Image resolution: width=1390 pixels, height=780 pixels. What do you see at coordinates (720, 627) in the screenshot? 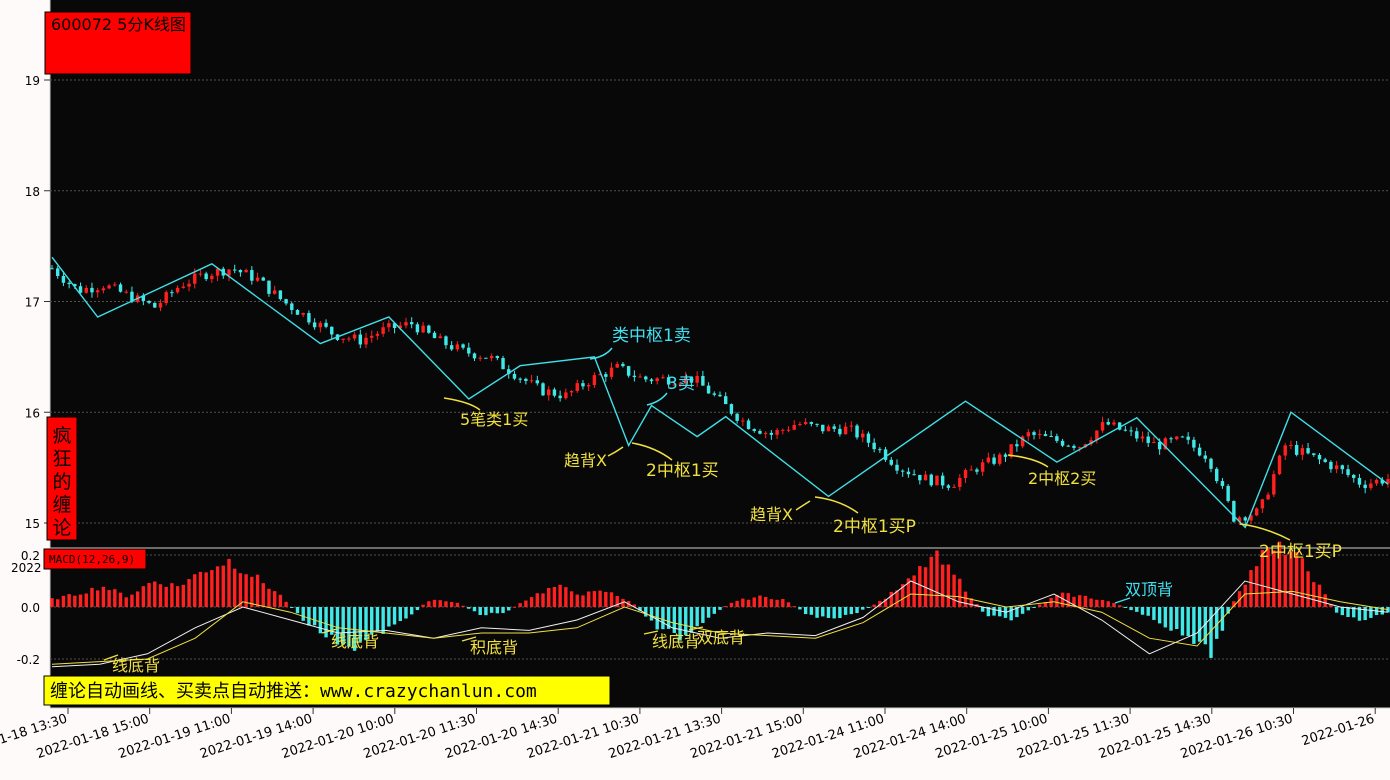
I see `macd-dea-line` at bounding box center [720, 627].